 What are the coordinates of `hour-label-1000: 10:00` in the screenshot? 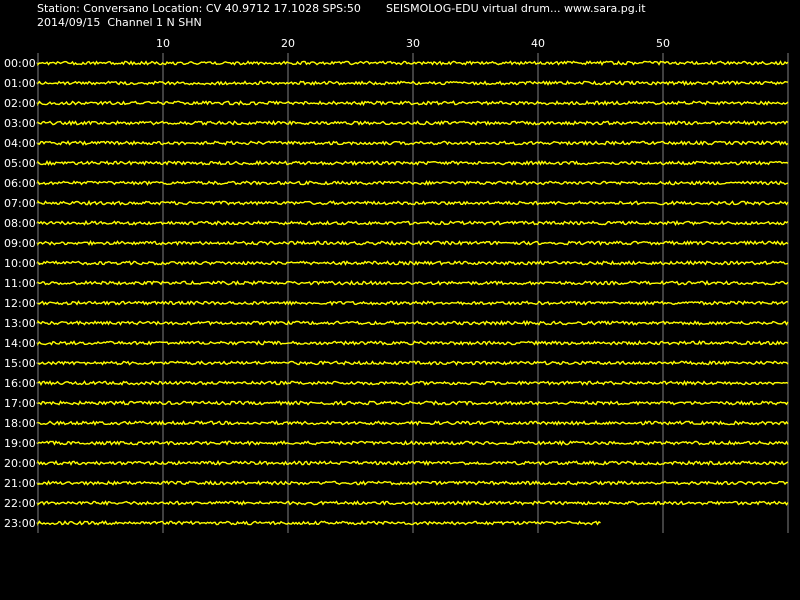 It's located at (20, 263).